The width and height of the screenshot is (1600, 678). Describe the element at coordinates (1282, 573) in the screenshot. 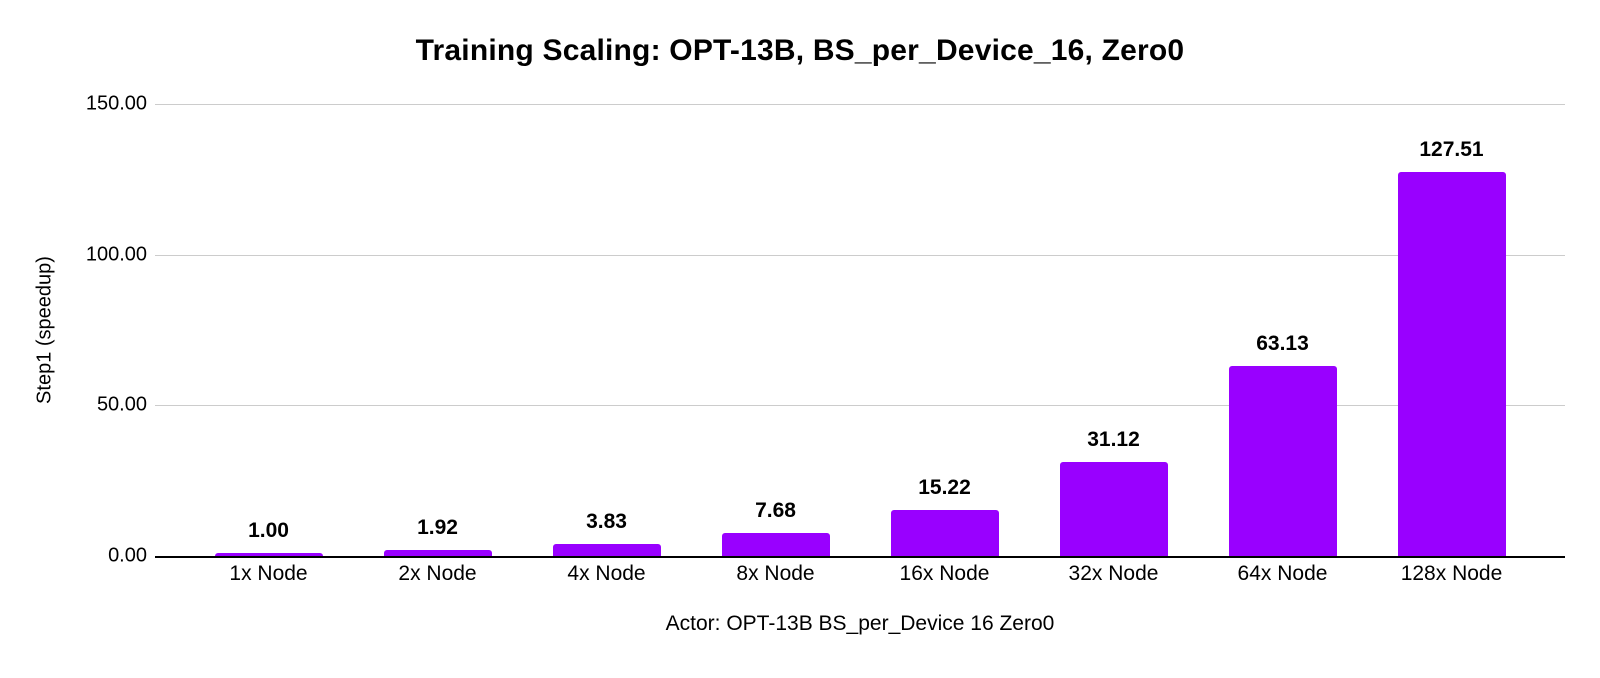

I see `category-label: 64x Node` at that location.